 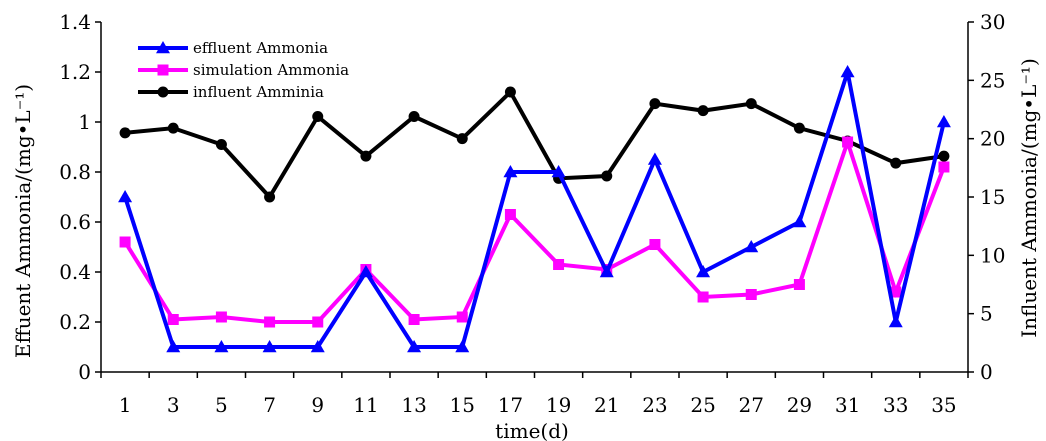 I want to click on x-tick-label: 31, so click(x=847, y=405).